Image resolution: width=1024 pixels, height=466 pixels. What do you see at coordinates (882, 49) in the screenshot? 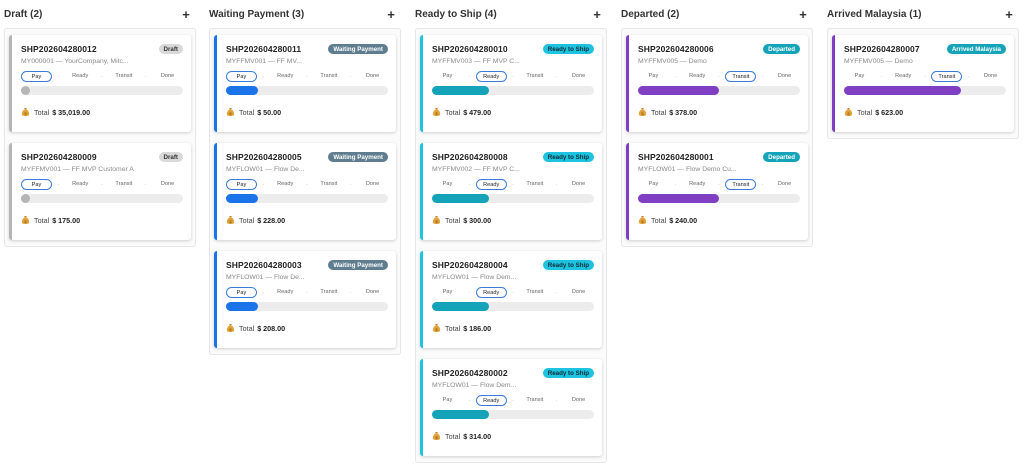
I see `shipment-id: SHP202604280007` at bounding box center [882, 49].